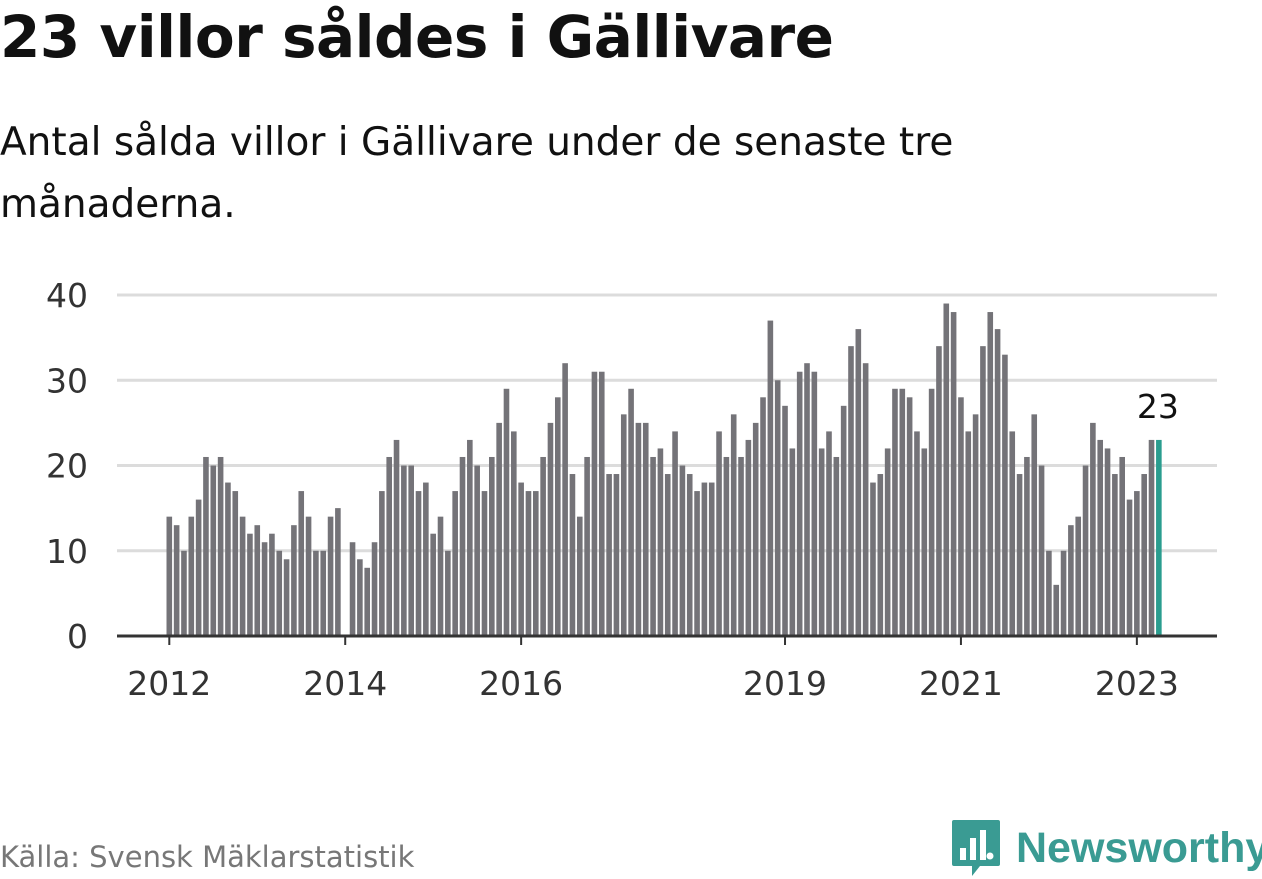 Image resolution: width=1262 pixels, height=879 pixels. Describe the element at coordinates (345, 683) in the screenshot. I see `x-tick-label: 2014` at that location.